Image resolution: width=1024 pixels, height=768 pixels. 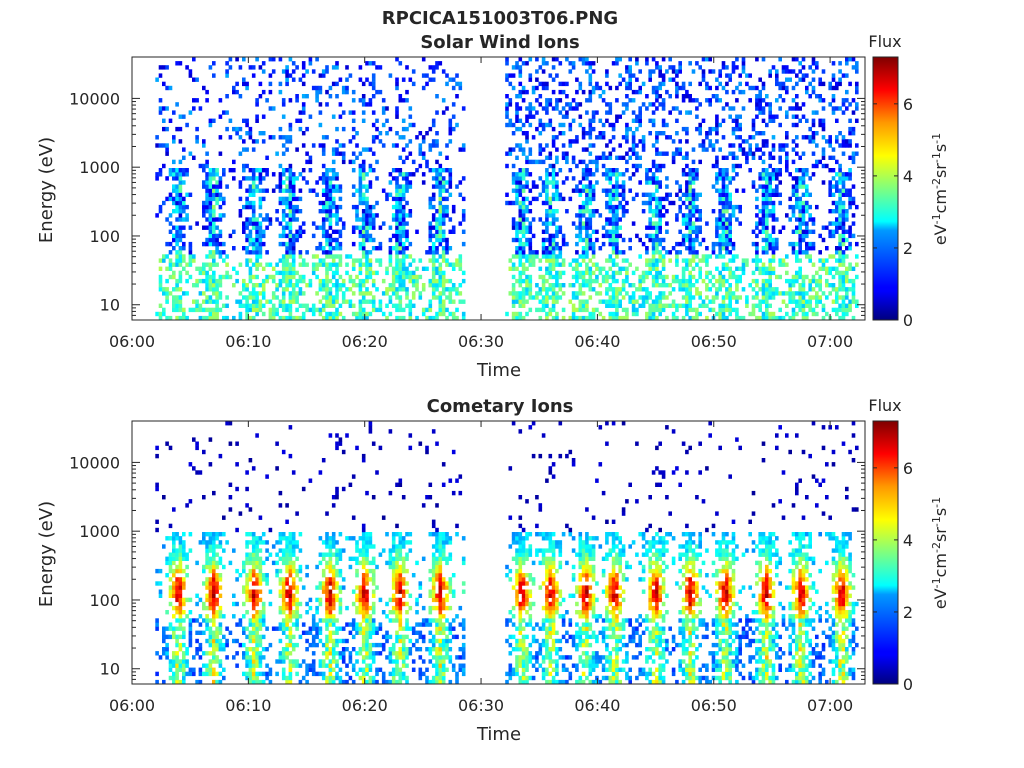 What do you see at coordinates (110, 305) in the screenshot?
I see `y-tick-label: 10` at bounding box center [110, 305].